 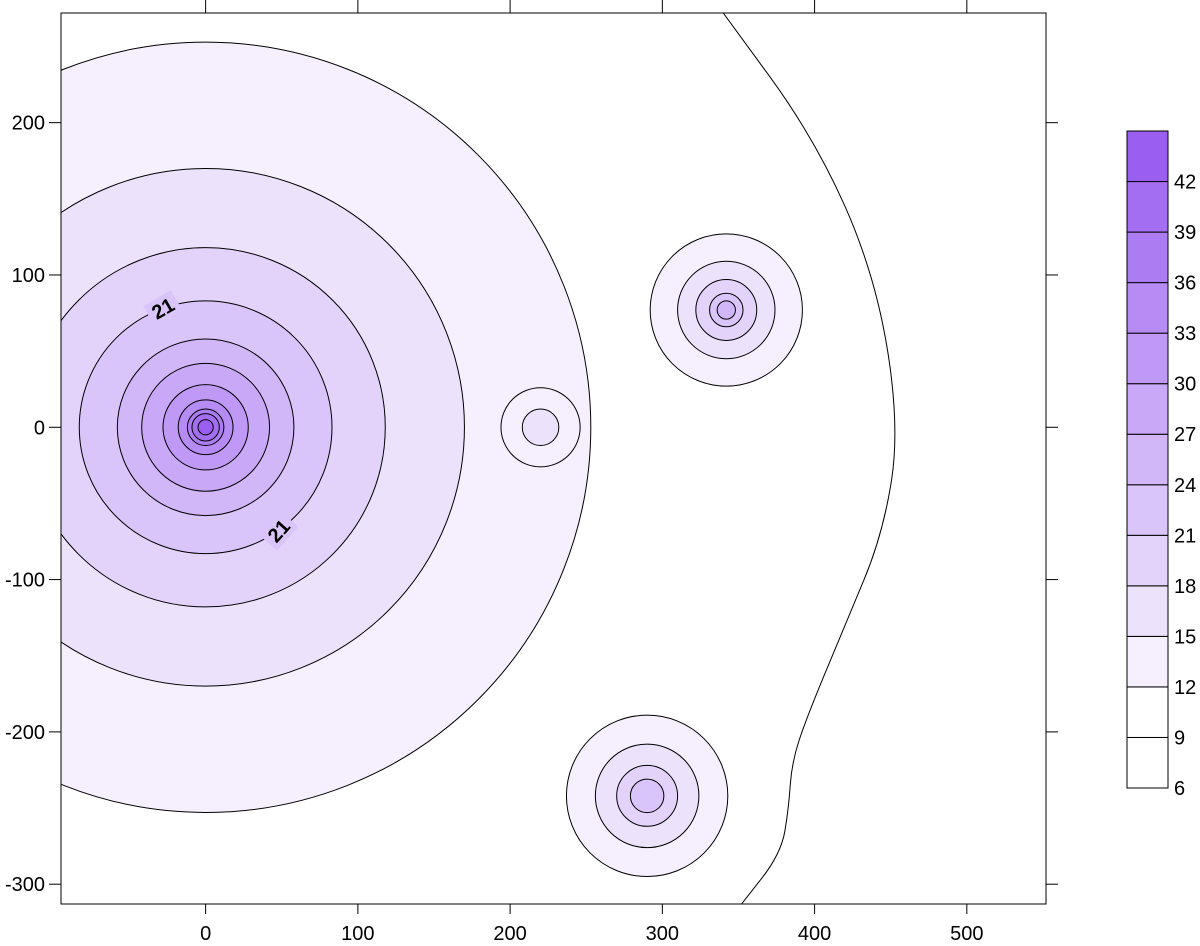 I want to click on colorbar: 42 39 36 33 30 27 24 21 18 15 12 9 6, so click(x=1161, y=465).